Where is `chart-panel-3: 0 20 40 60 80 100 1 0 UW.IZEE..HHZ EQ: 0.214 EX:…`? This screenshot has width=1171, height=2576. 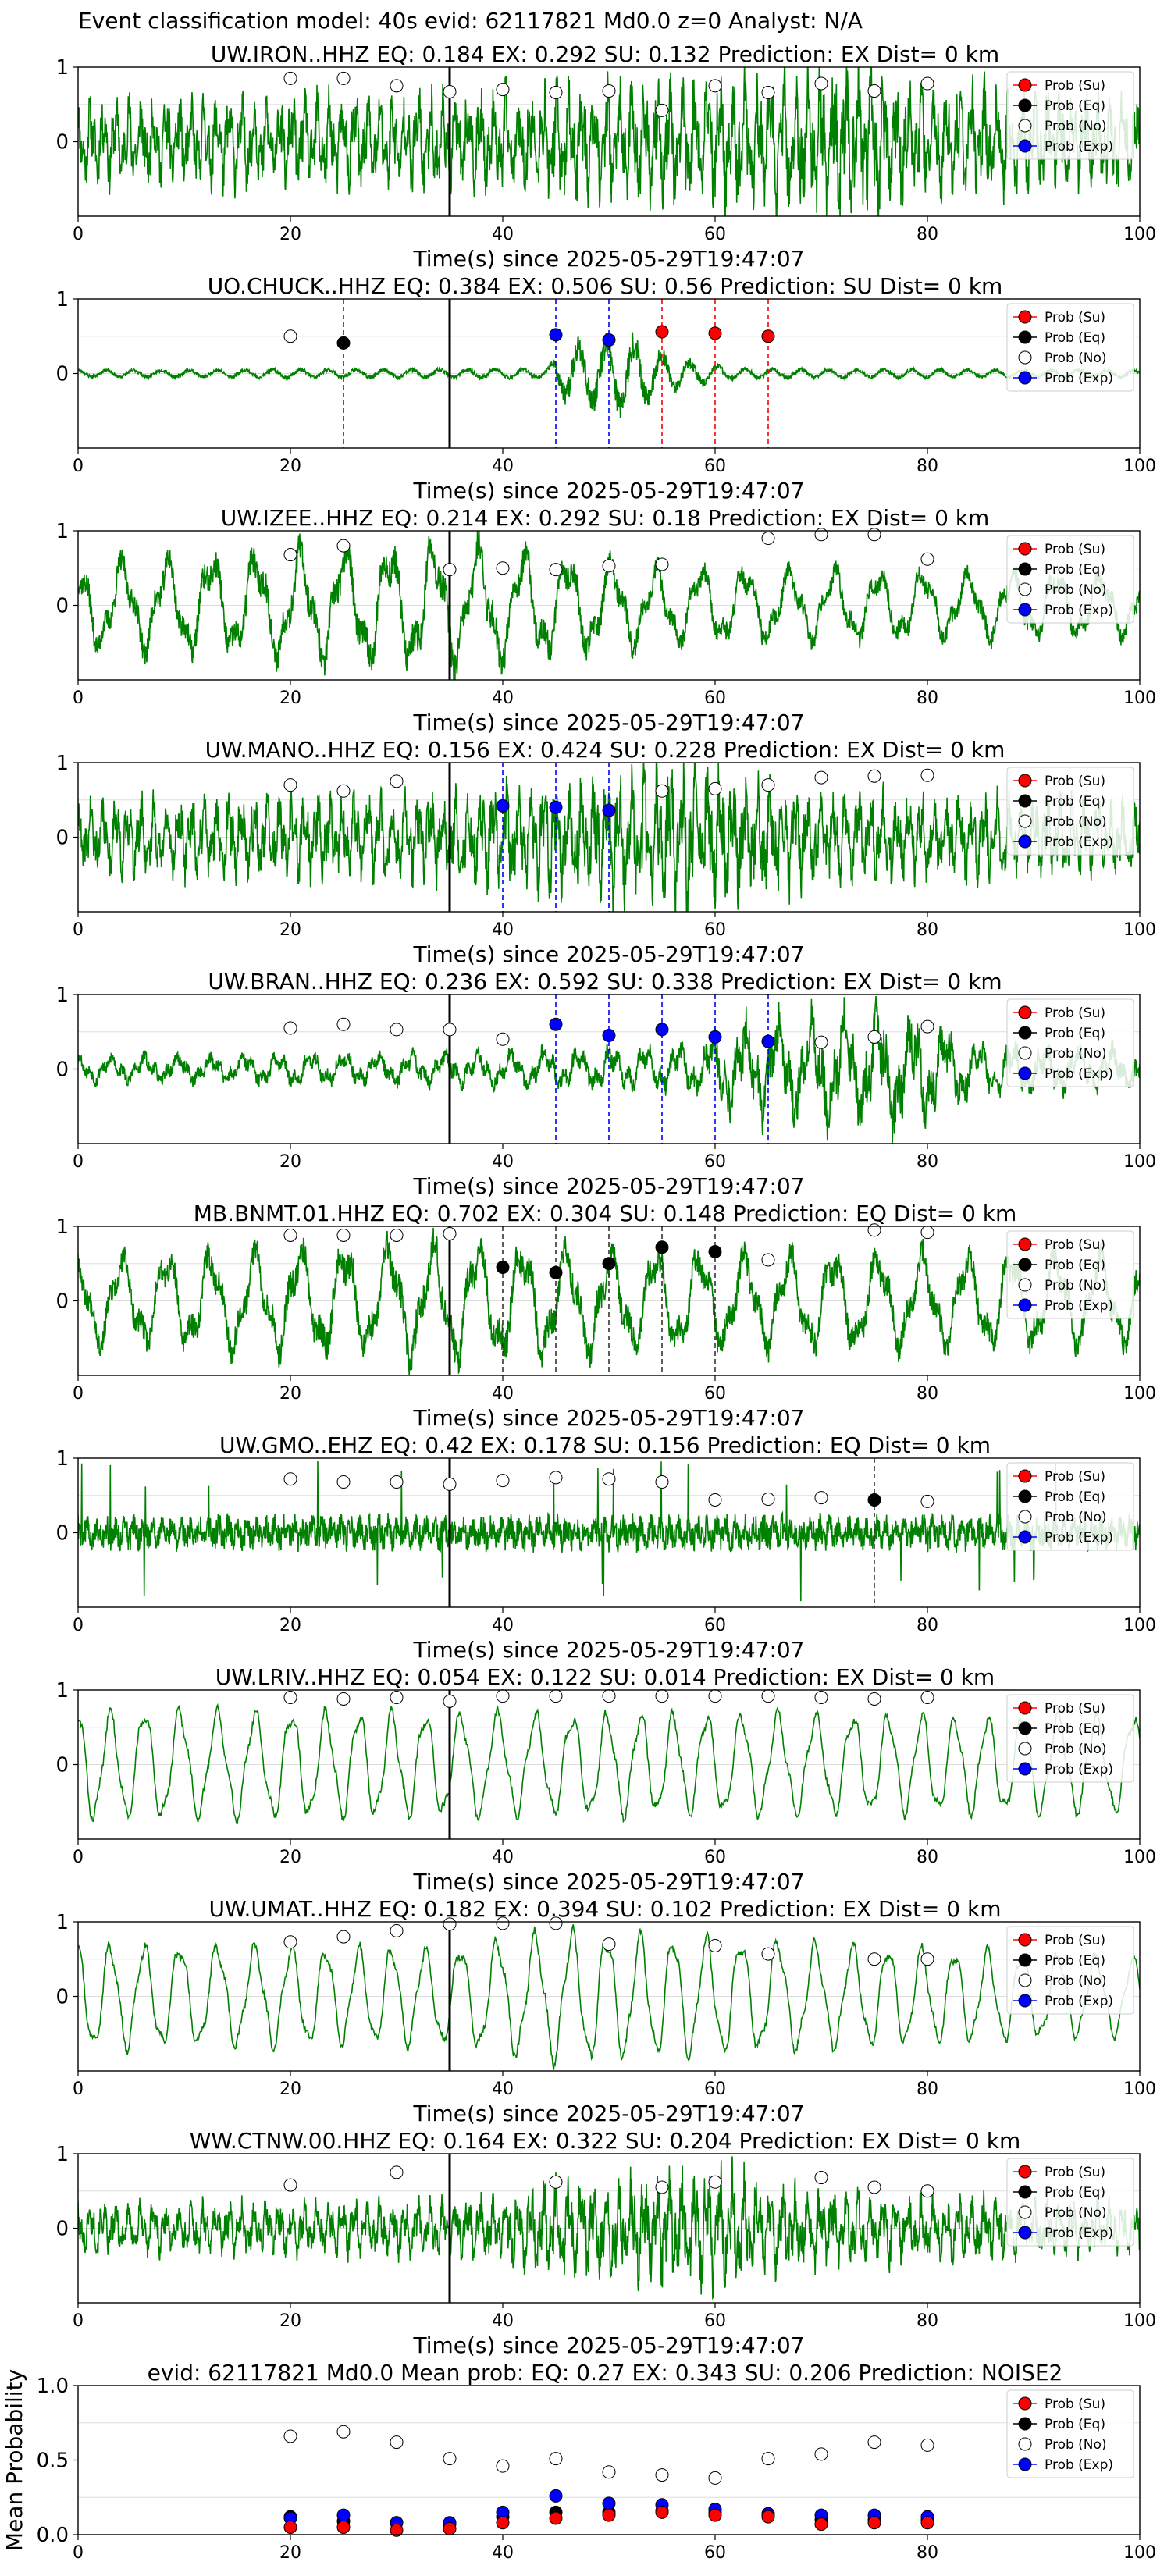 chart-panel-3: 0 20 40 60 80 100 1 0 UW.IZEE..HHZ EQ: 0.214 EX:… is located at coordinates (605, 620).